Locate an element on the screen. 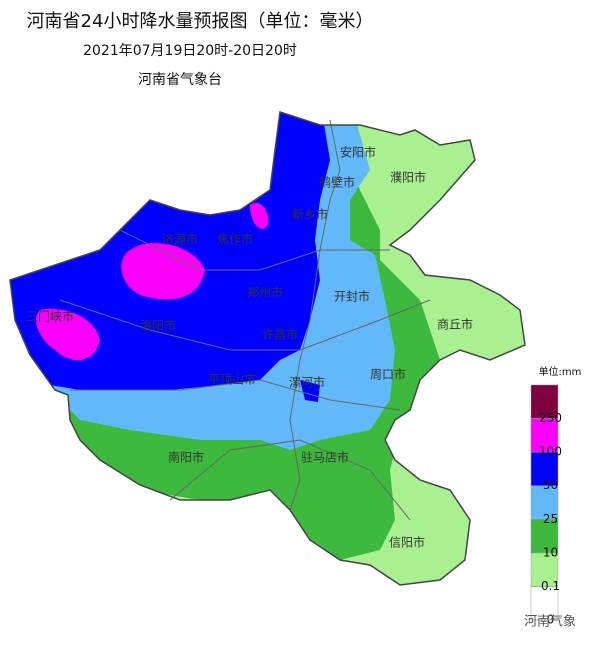 Image resolution: width=600 pixels, height=654 pixels. legend-tick-label: 100 is located at coordinates (550, 452).